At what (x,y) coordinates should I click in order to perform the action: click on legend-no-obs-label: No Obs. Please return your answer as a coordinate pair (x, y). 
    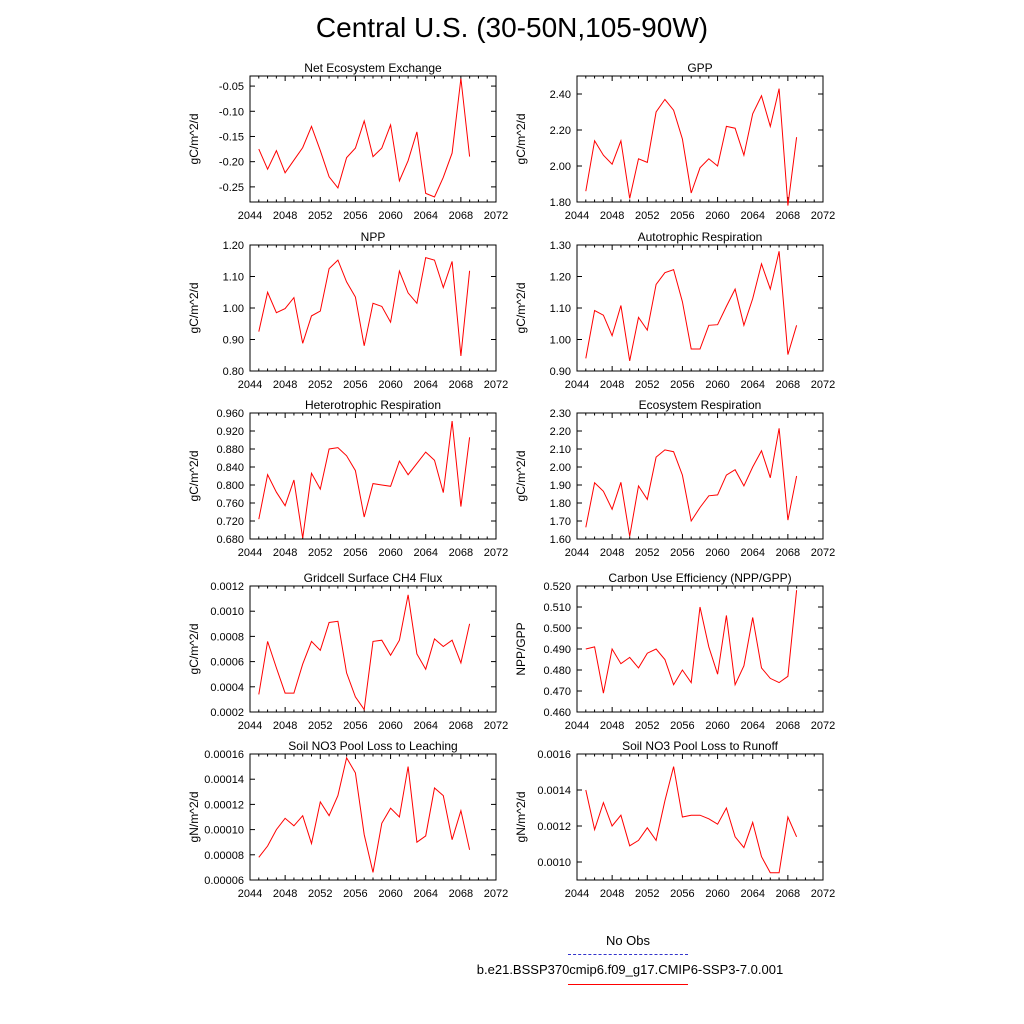
    Looking at the image, I should click on (628, 940).